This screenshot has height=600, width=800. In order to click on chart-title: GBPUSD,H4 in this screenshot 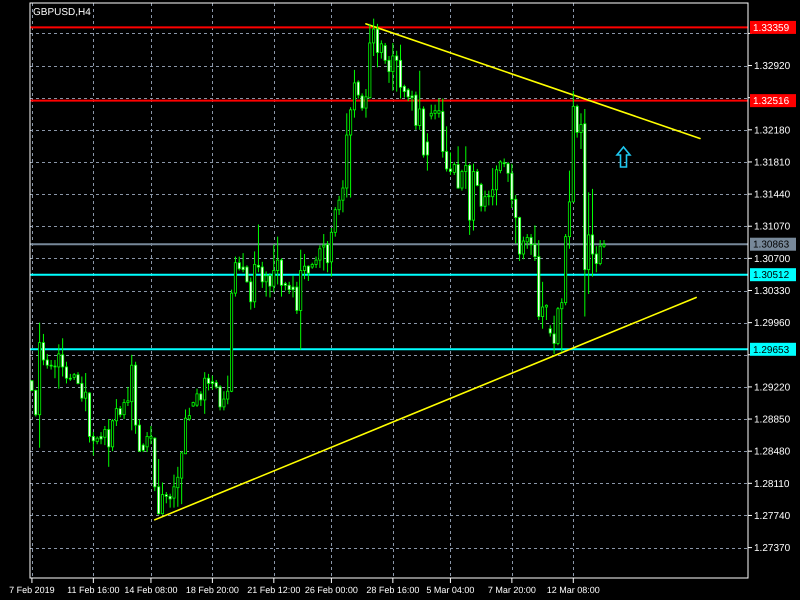, I will do `click(62, 12)`.